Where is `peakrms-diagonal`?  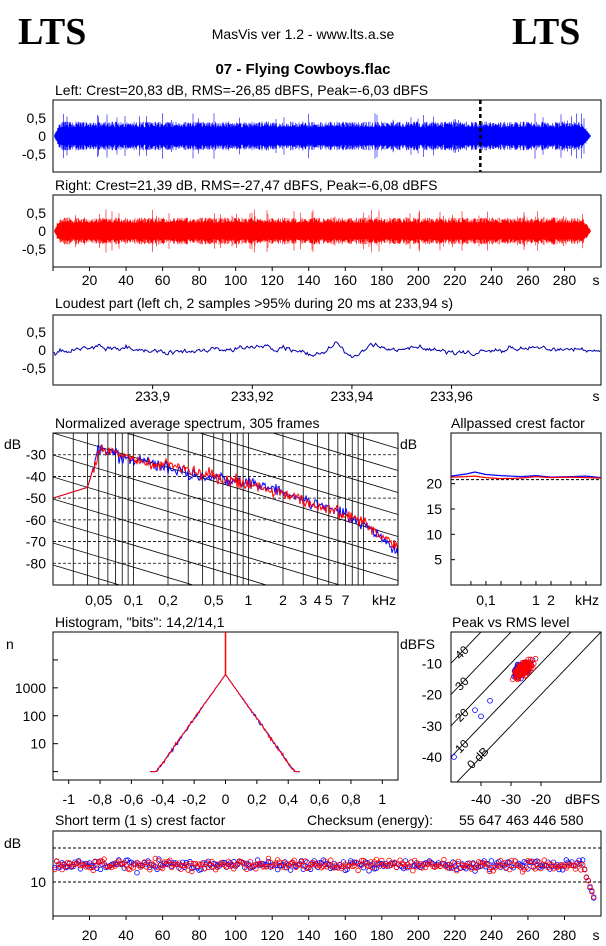 peakrms-diagonal is located at coordinates (528, 707).